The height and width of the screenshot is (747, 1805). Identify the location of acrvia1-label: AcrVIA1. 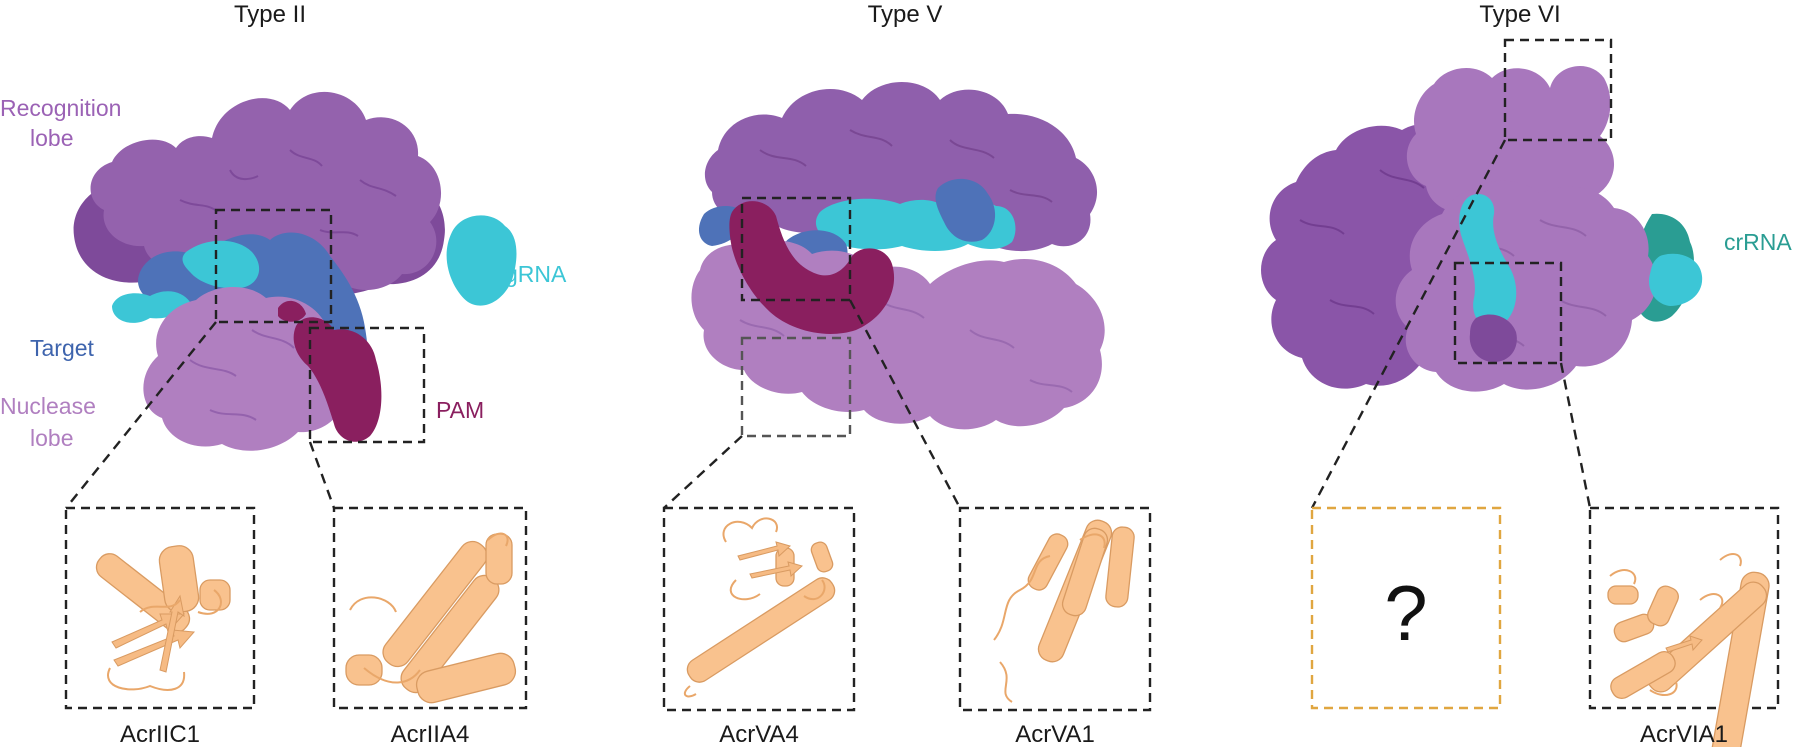
(1684, 734).